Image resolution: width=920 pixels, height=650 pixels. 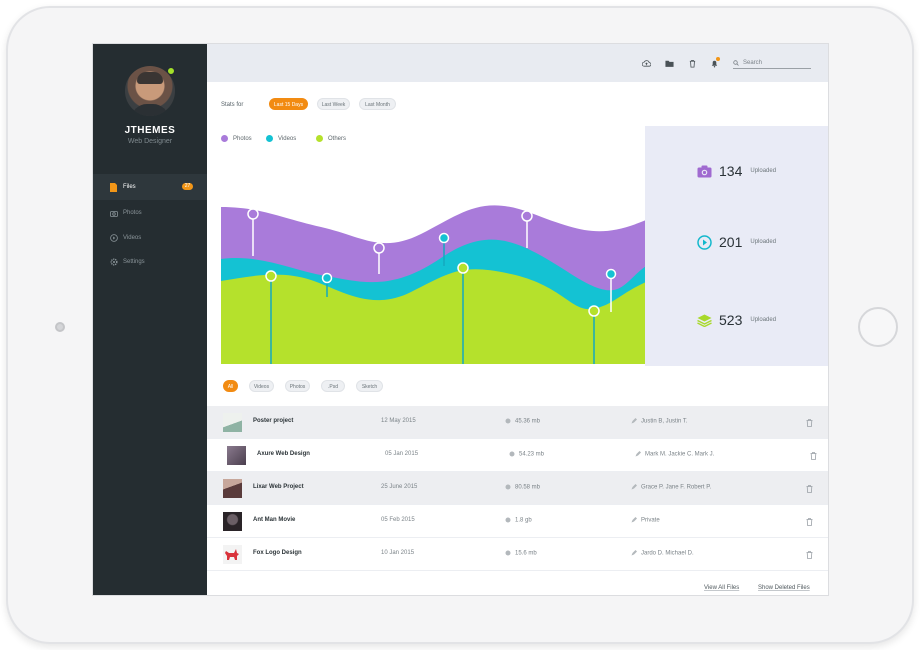 I want to click on legend-others: Others, so click(x=331, y=138).